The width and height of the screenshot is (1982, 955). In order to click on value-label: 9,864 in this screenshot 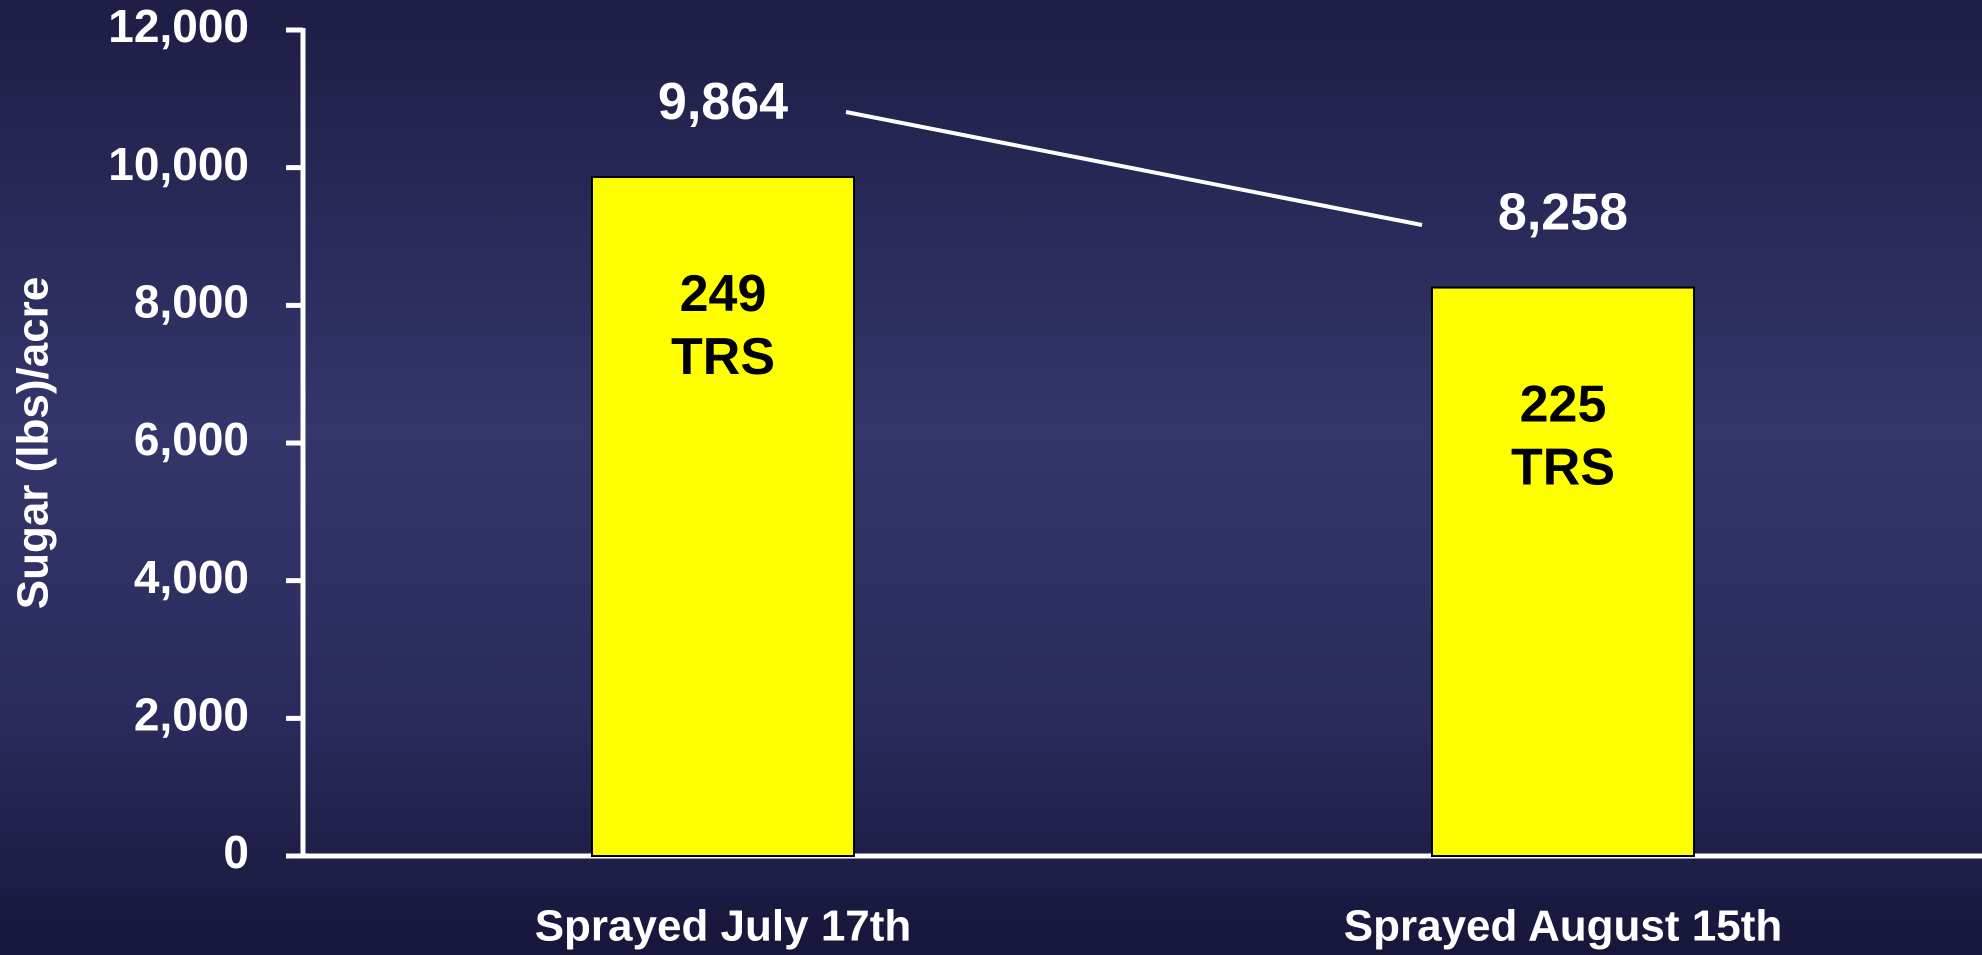, I will do `click(723, 102)`.